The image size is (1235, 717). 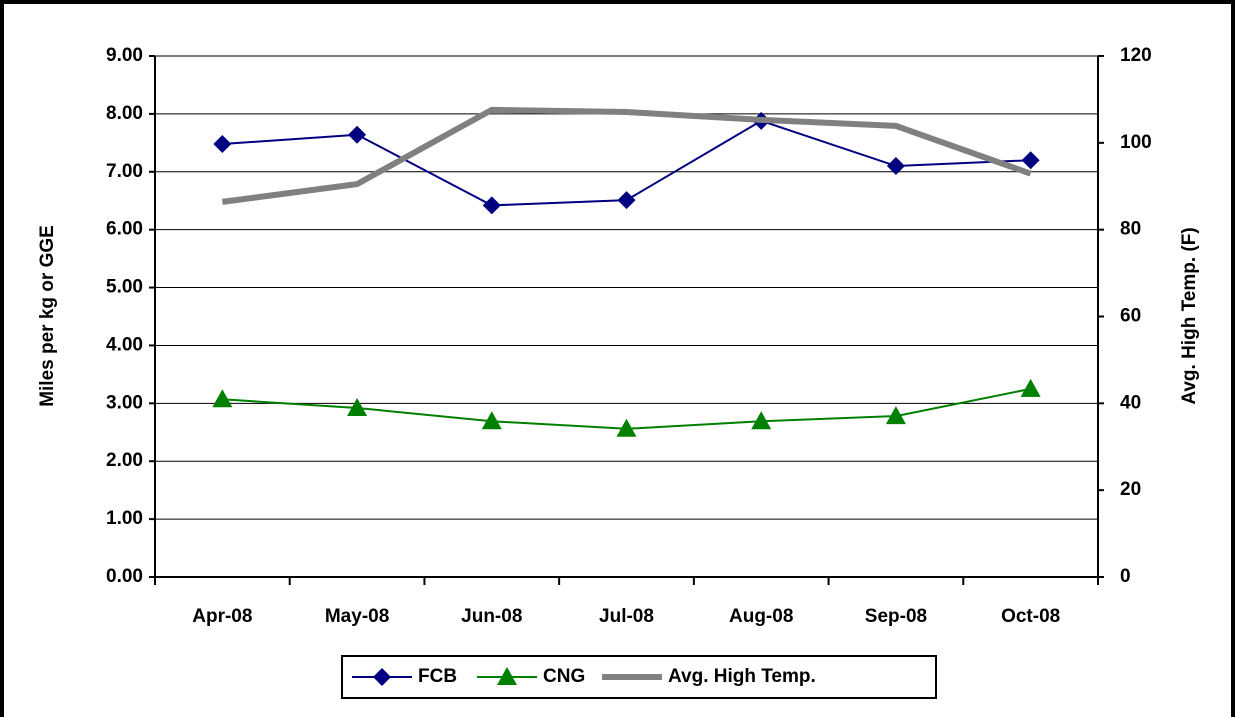 I want to click on x-tick-label: Jun-08, so click(x=491, y=616).